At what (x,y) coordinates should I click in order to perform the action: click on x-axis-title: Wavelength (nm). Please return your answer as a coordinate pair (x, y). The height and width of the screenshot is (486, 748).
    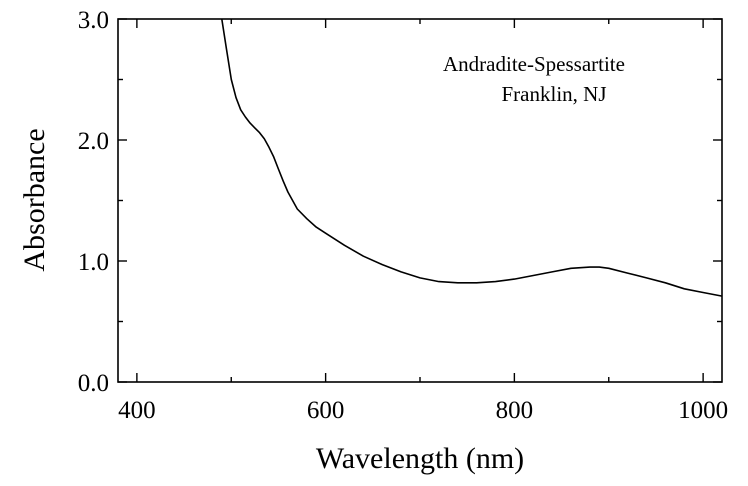
    Looking at the image, I should click on (420, 458).